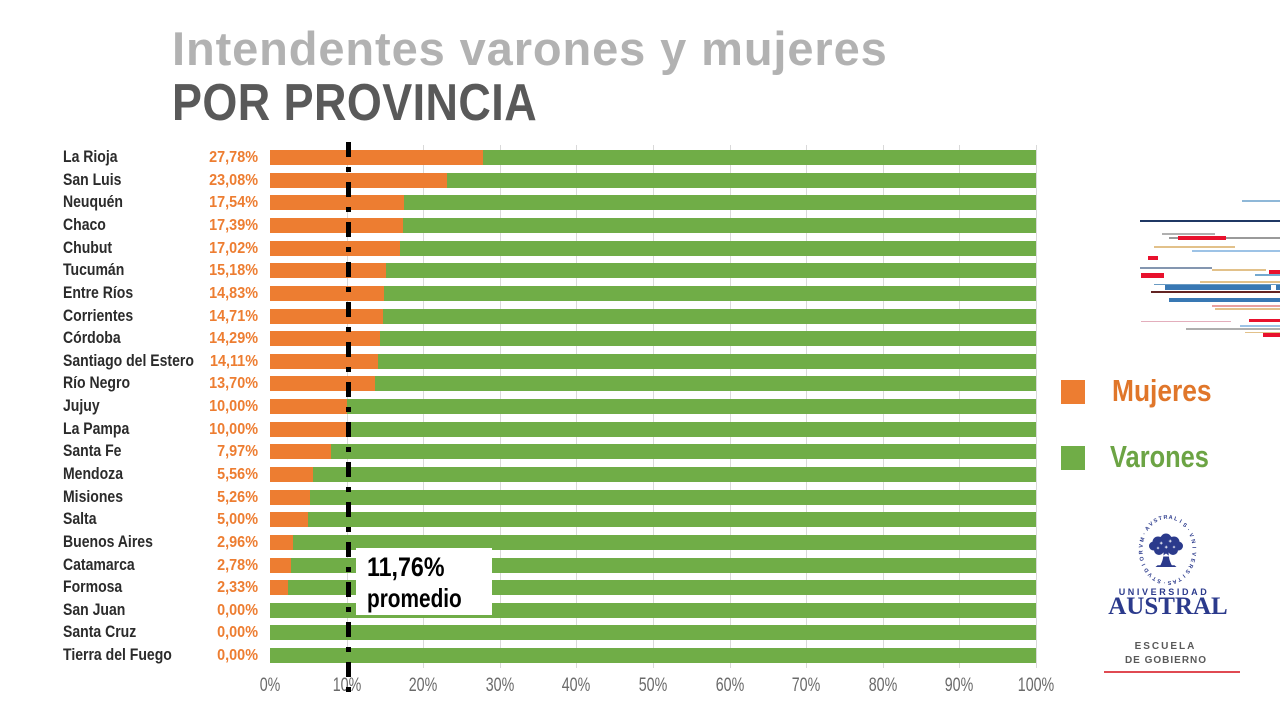 The height and width of the screenshot is (719, 1280). What do you see at coordinates (1142, 539) in the screenshot?
I see `svg-text: M` at bounding box center [1142, 539].